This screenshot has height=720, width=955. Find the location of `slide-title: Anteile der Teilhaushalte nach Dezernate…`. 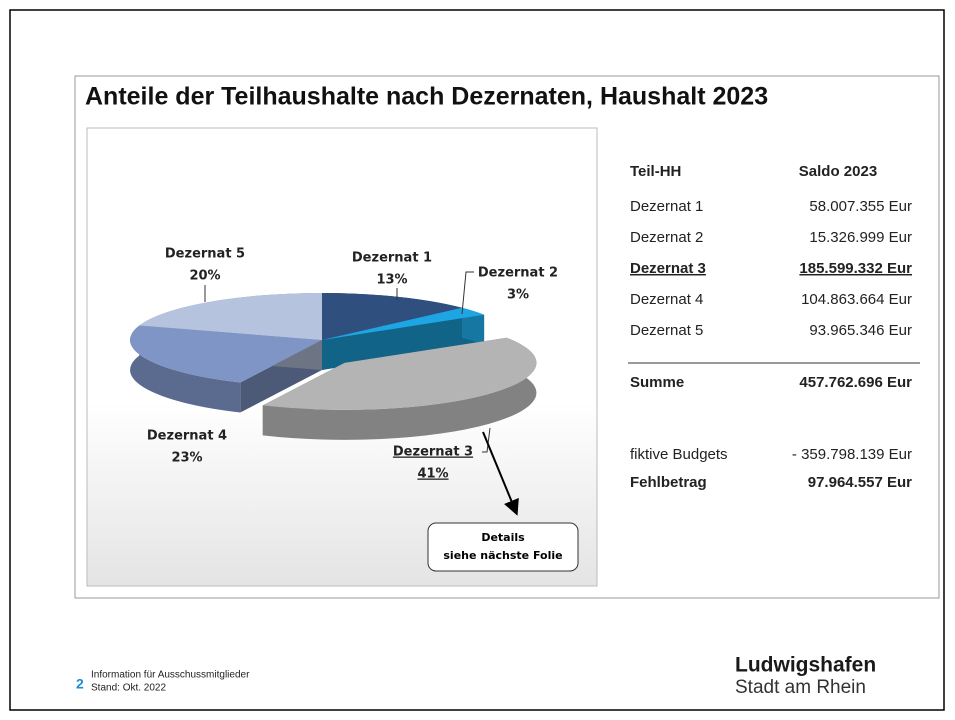

slide-title: Anteile der Teilhaushalte nach Dezernate… is located at coordinates (426, 97).